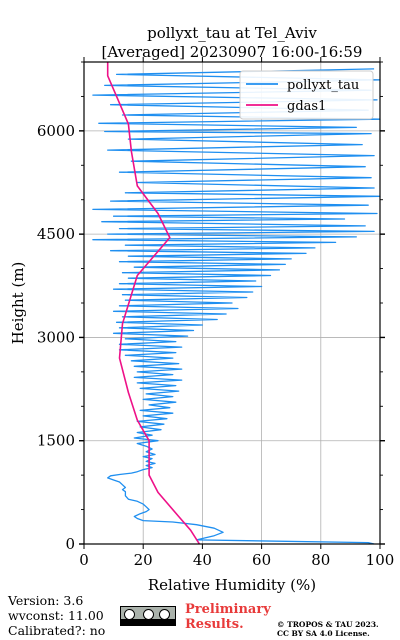 This screenshot has width=400, height=640. I want to click on cc-by-sa-logo, so click(148, 616).